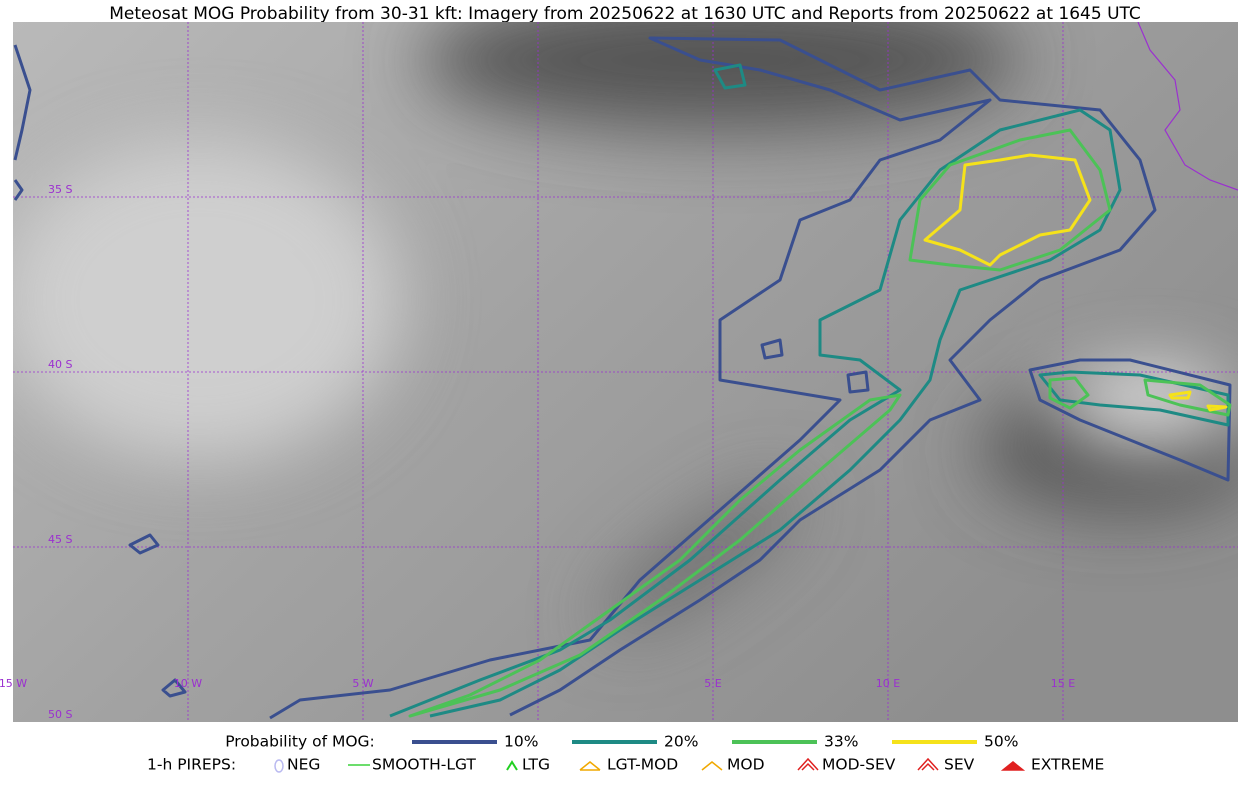 This screenshot has height=786, width=1250. What do you see at coordinates (188, 683) in the screenshot?
I see `lon-label: 10 W` at bounding box center [188, 683].